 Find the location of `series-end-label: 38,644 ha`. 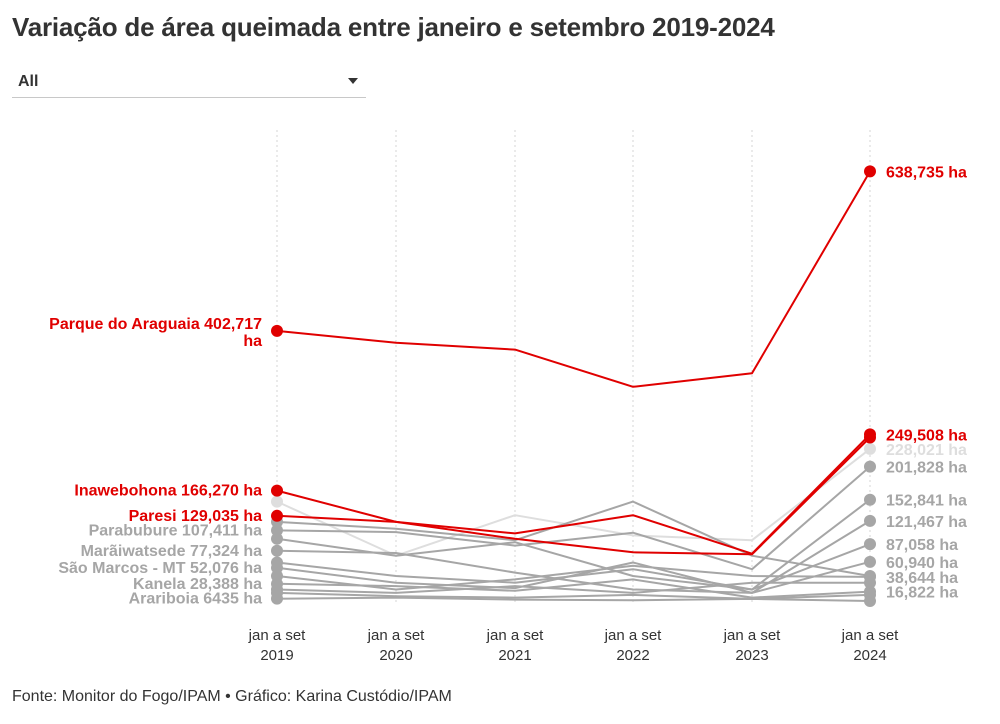

series-end-label: 38,644 ha is located at coordinates (922, 578).